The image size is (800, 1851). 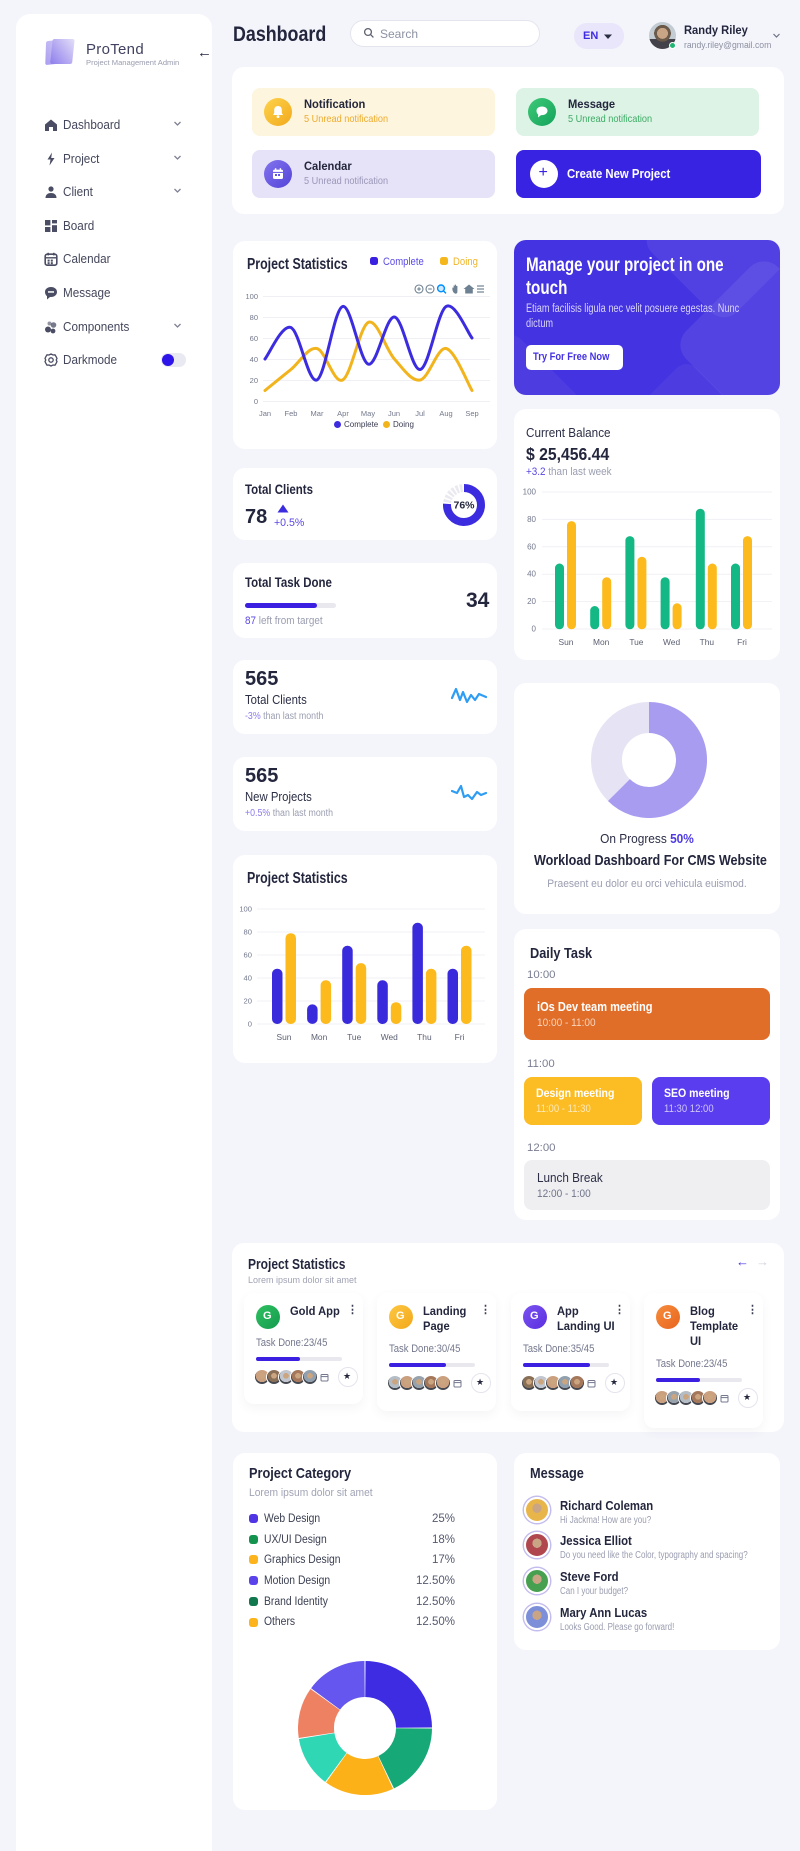 What do you see at coordinates (464, 506) in the screenshot?
I see `svg-text: 76%` at bounding box center [464, 506].